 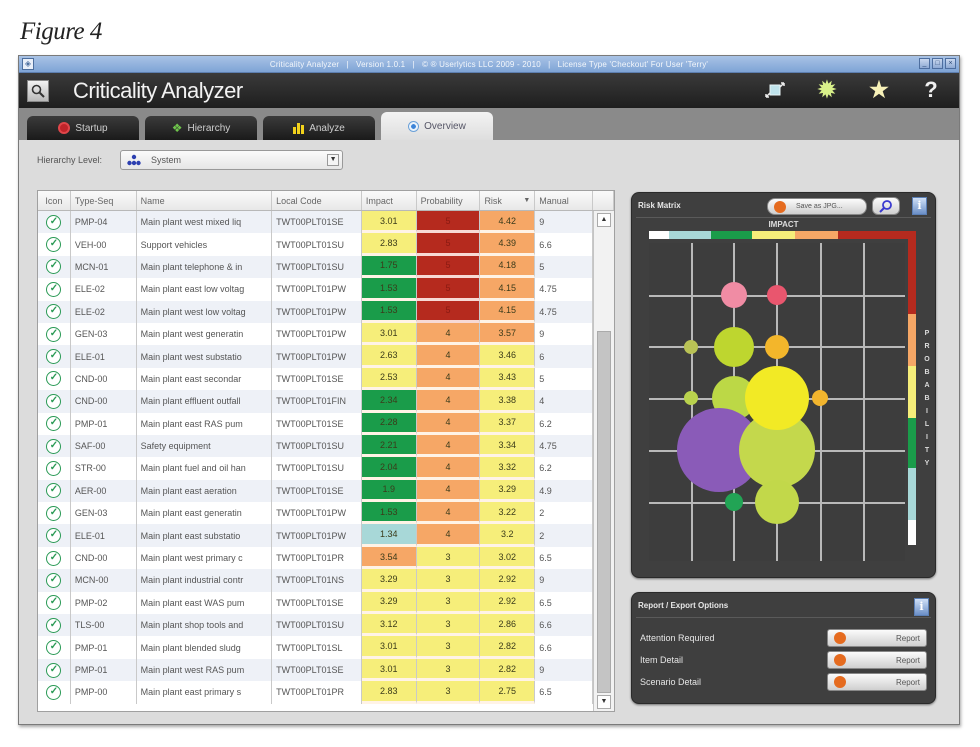 What do you see at coordinates (437, 126) in the screenshot?
I see `tab-overview: Overview` at bounding box center [437, 126].